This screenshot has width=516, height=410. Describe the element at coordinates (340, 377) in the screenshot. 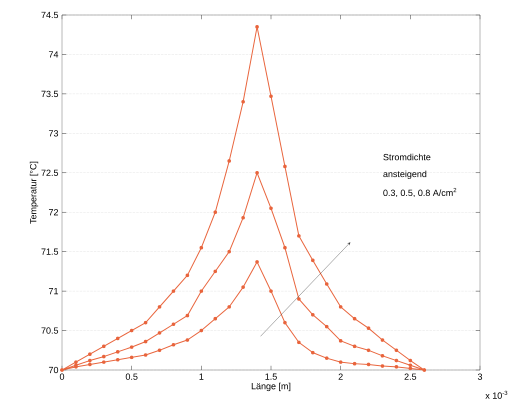

I see `x-tick-label: 2` at that location.